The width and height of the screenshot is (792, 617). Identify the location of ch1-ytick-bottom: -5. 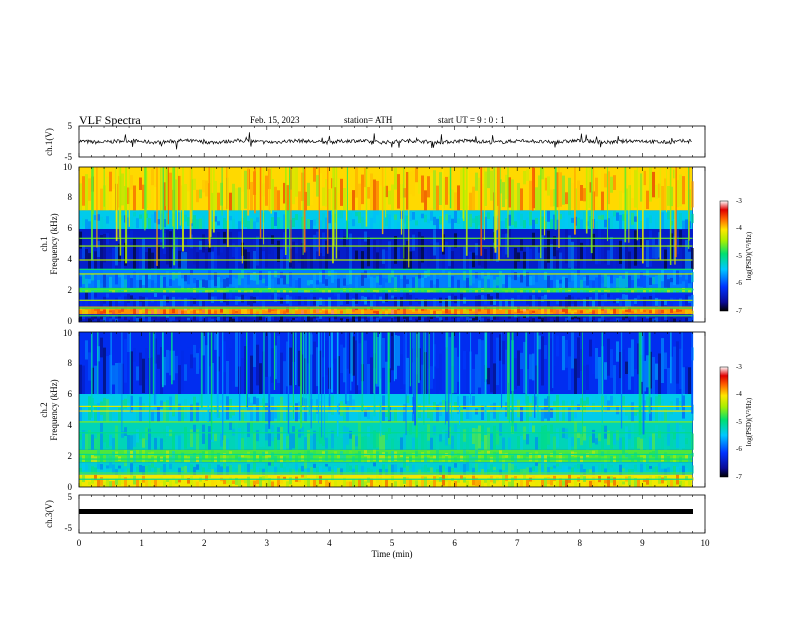
(69, 157).